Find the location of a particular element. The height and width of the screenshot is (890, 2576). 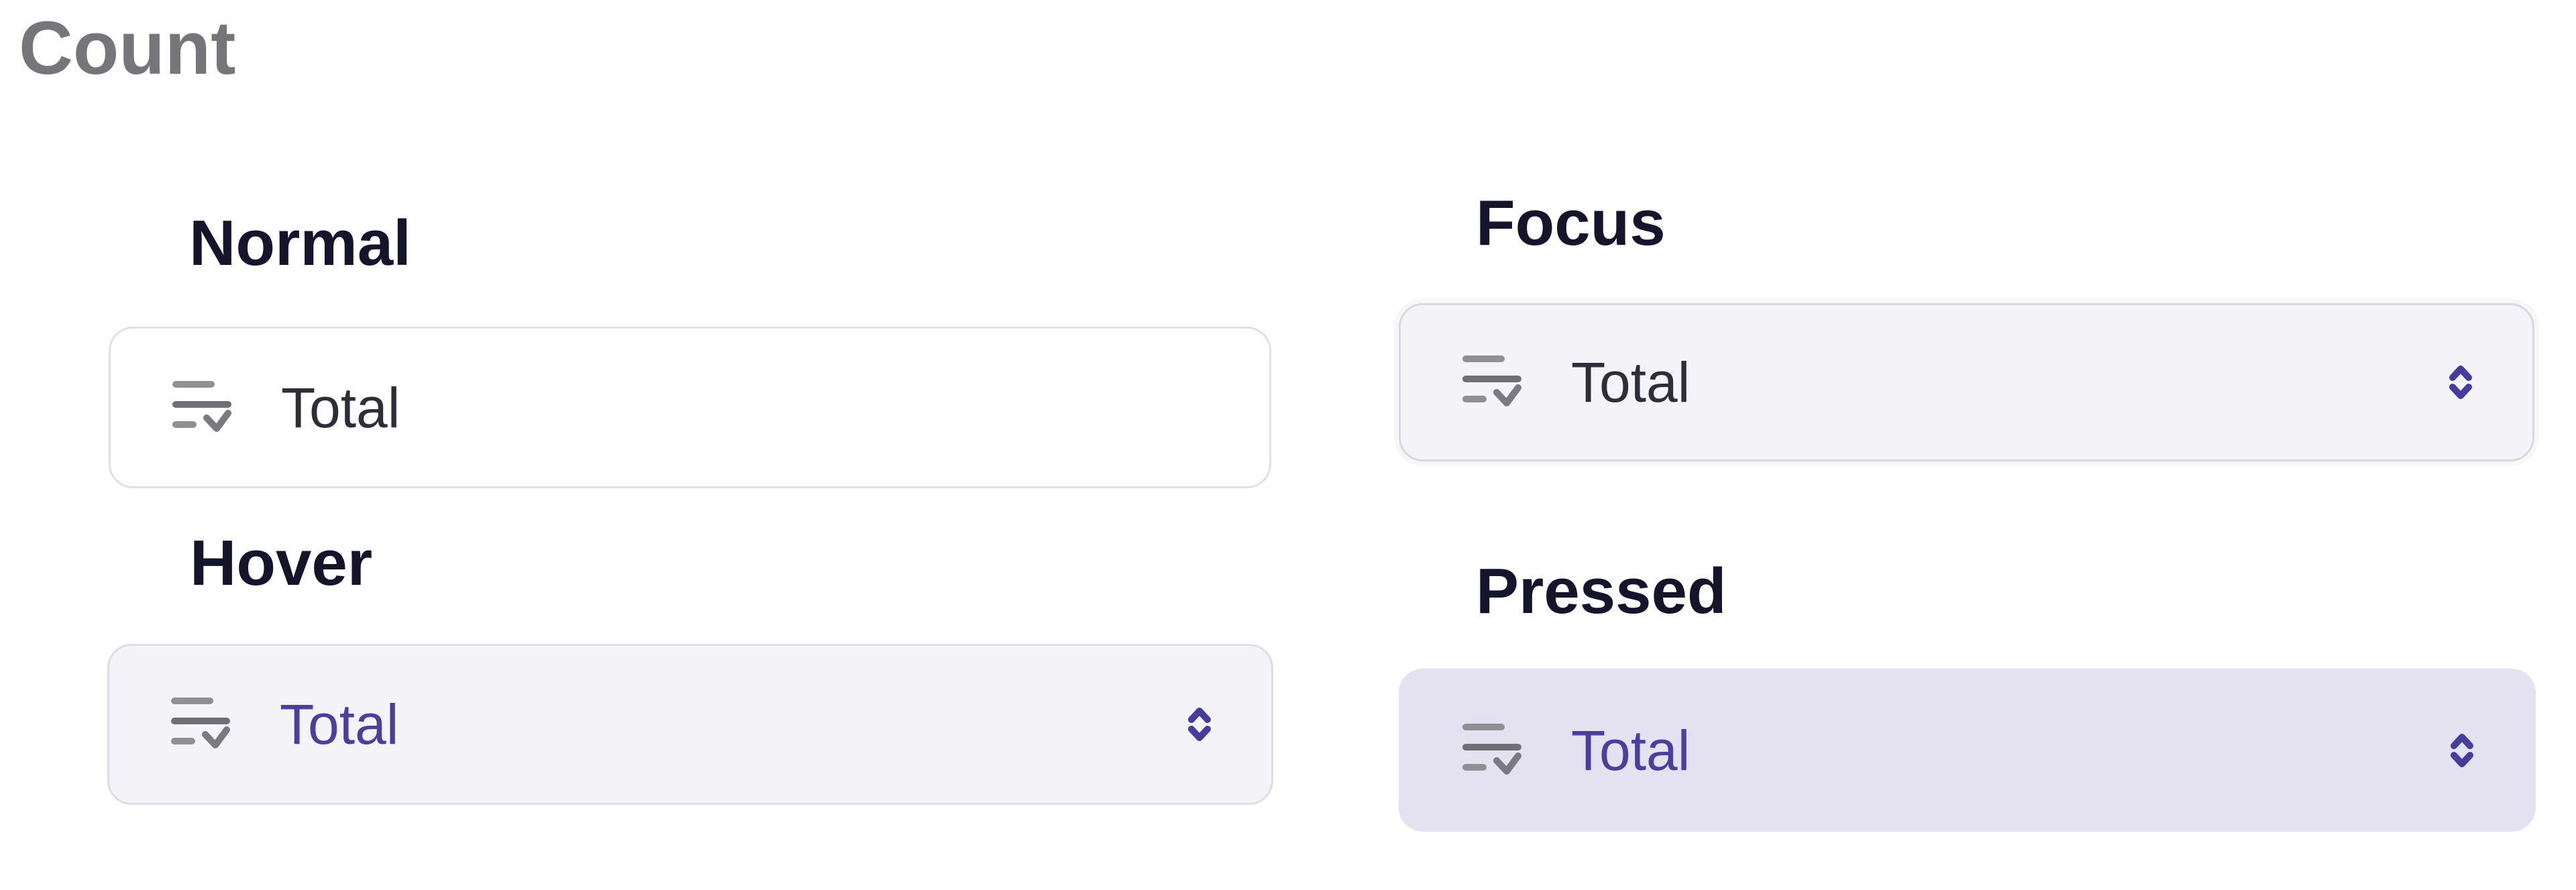

state-label-normal: Normal is located at coordinates (300, 243).